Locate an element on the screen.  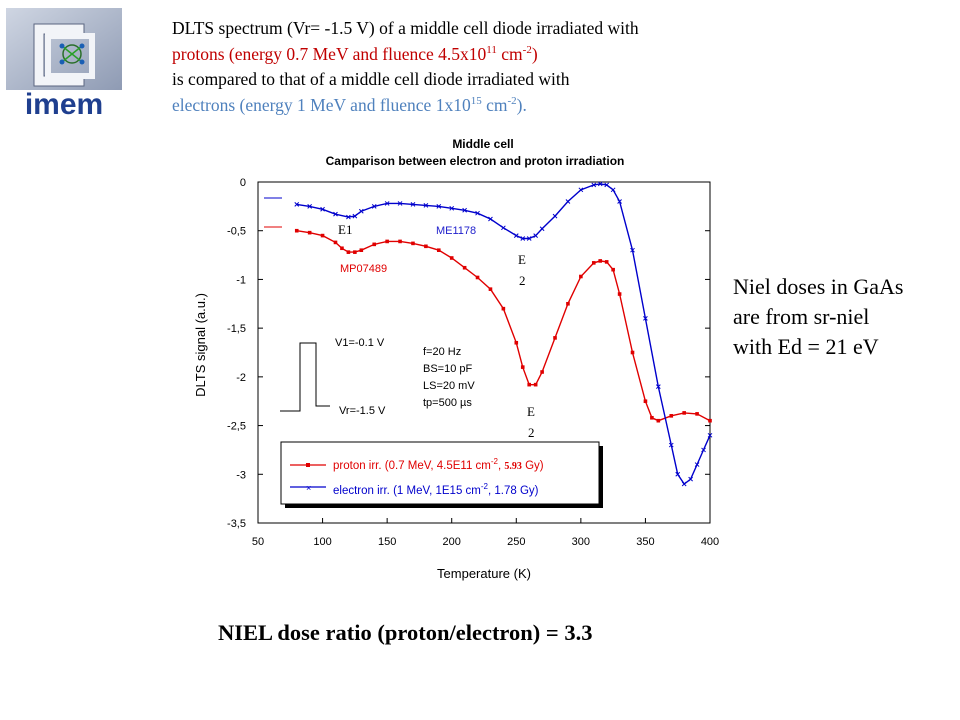
legend-proton-marker is located at coordinates (308, 465).